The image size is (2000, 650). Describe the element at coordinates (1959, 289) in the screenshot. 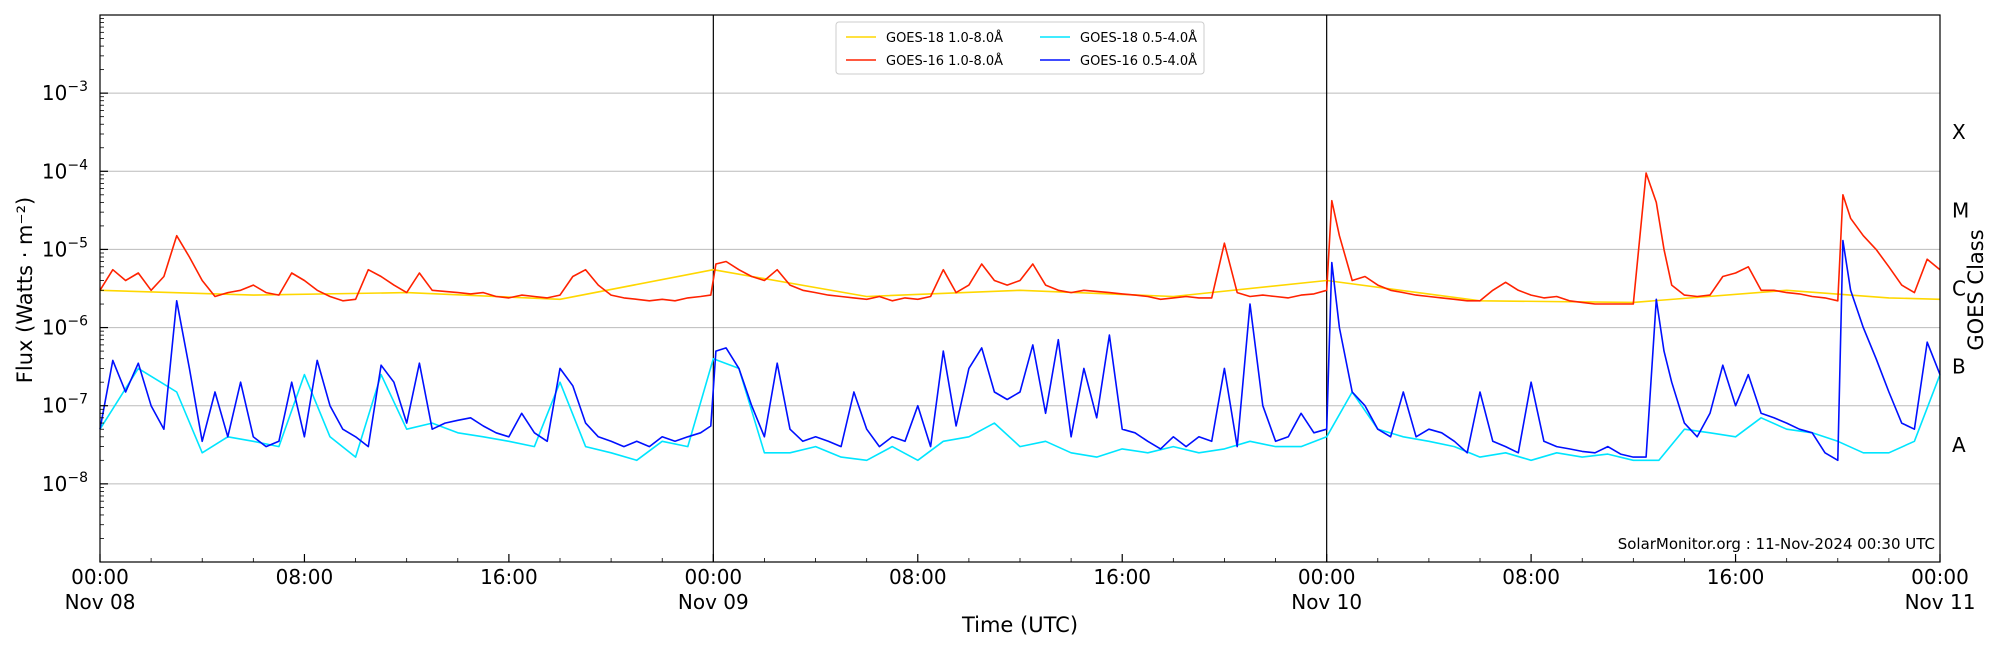

I see `goes-class-label: C` at that location.